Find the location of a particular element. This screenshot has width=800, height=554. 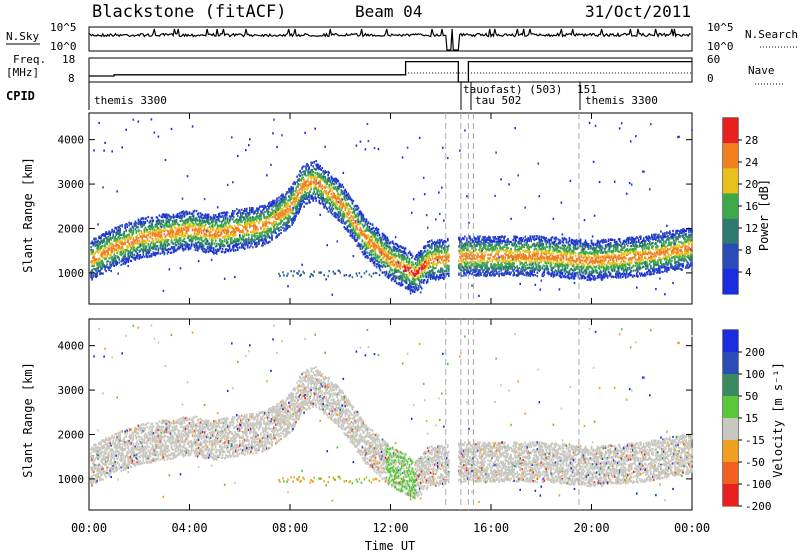

noise-left-tick-bottom: 10^0 is located at coordinates (63, 46).